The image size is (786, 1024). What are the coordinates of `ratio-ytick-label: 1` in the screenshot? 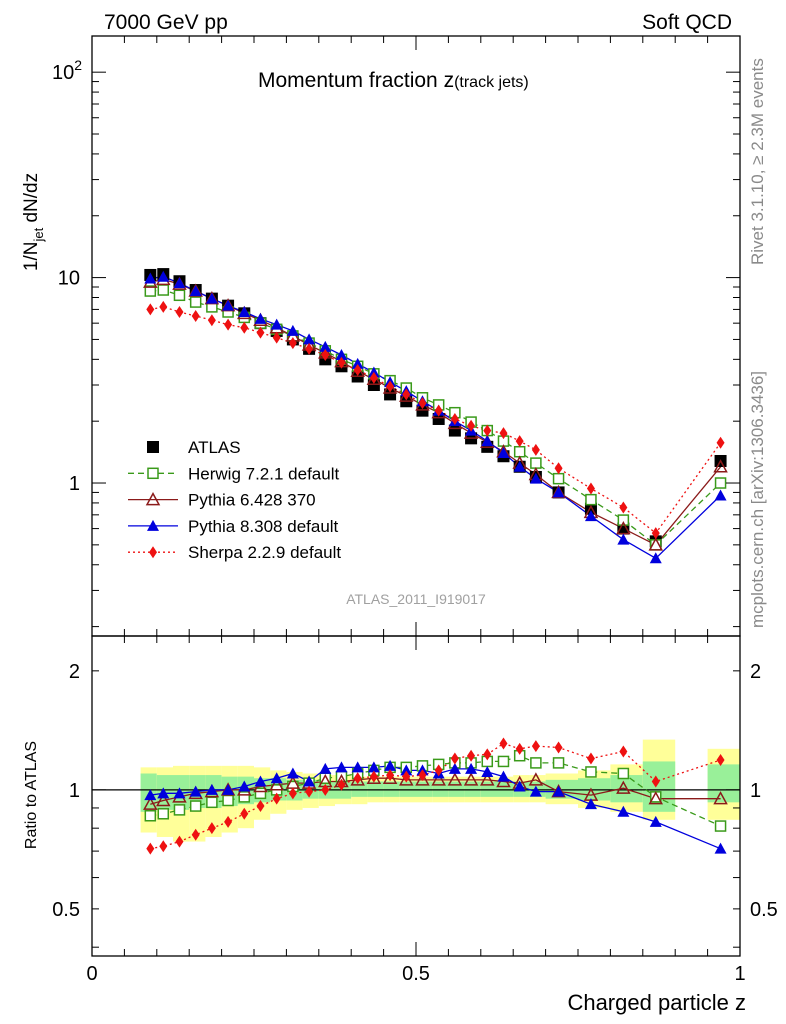 It's located at (74, 791).